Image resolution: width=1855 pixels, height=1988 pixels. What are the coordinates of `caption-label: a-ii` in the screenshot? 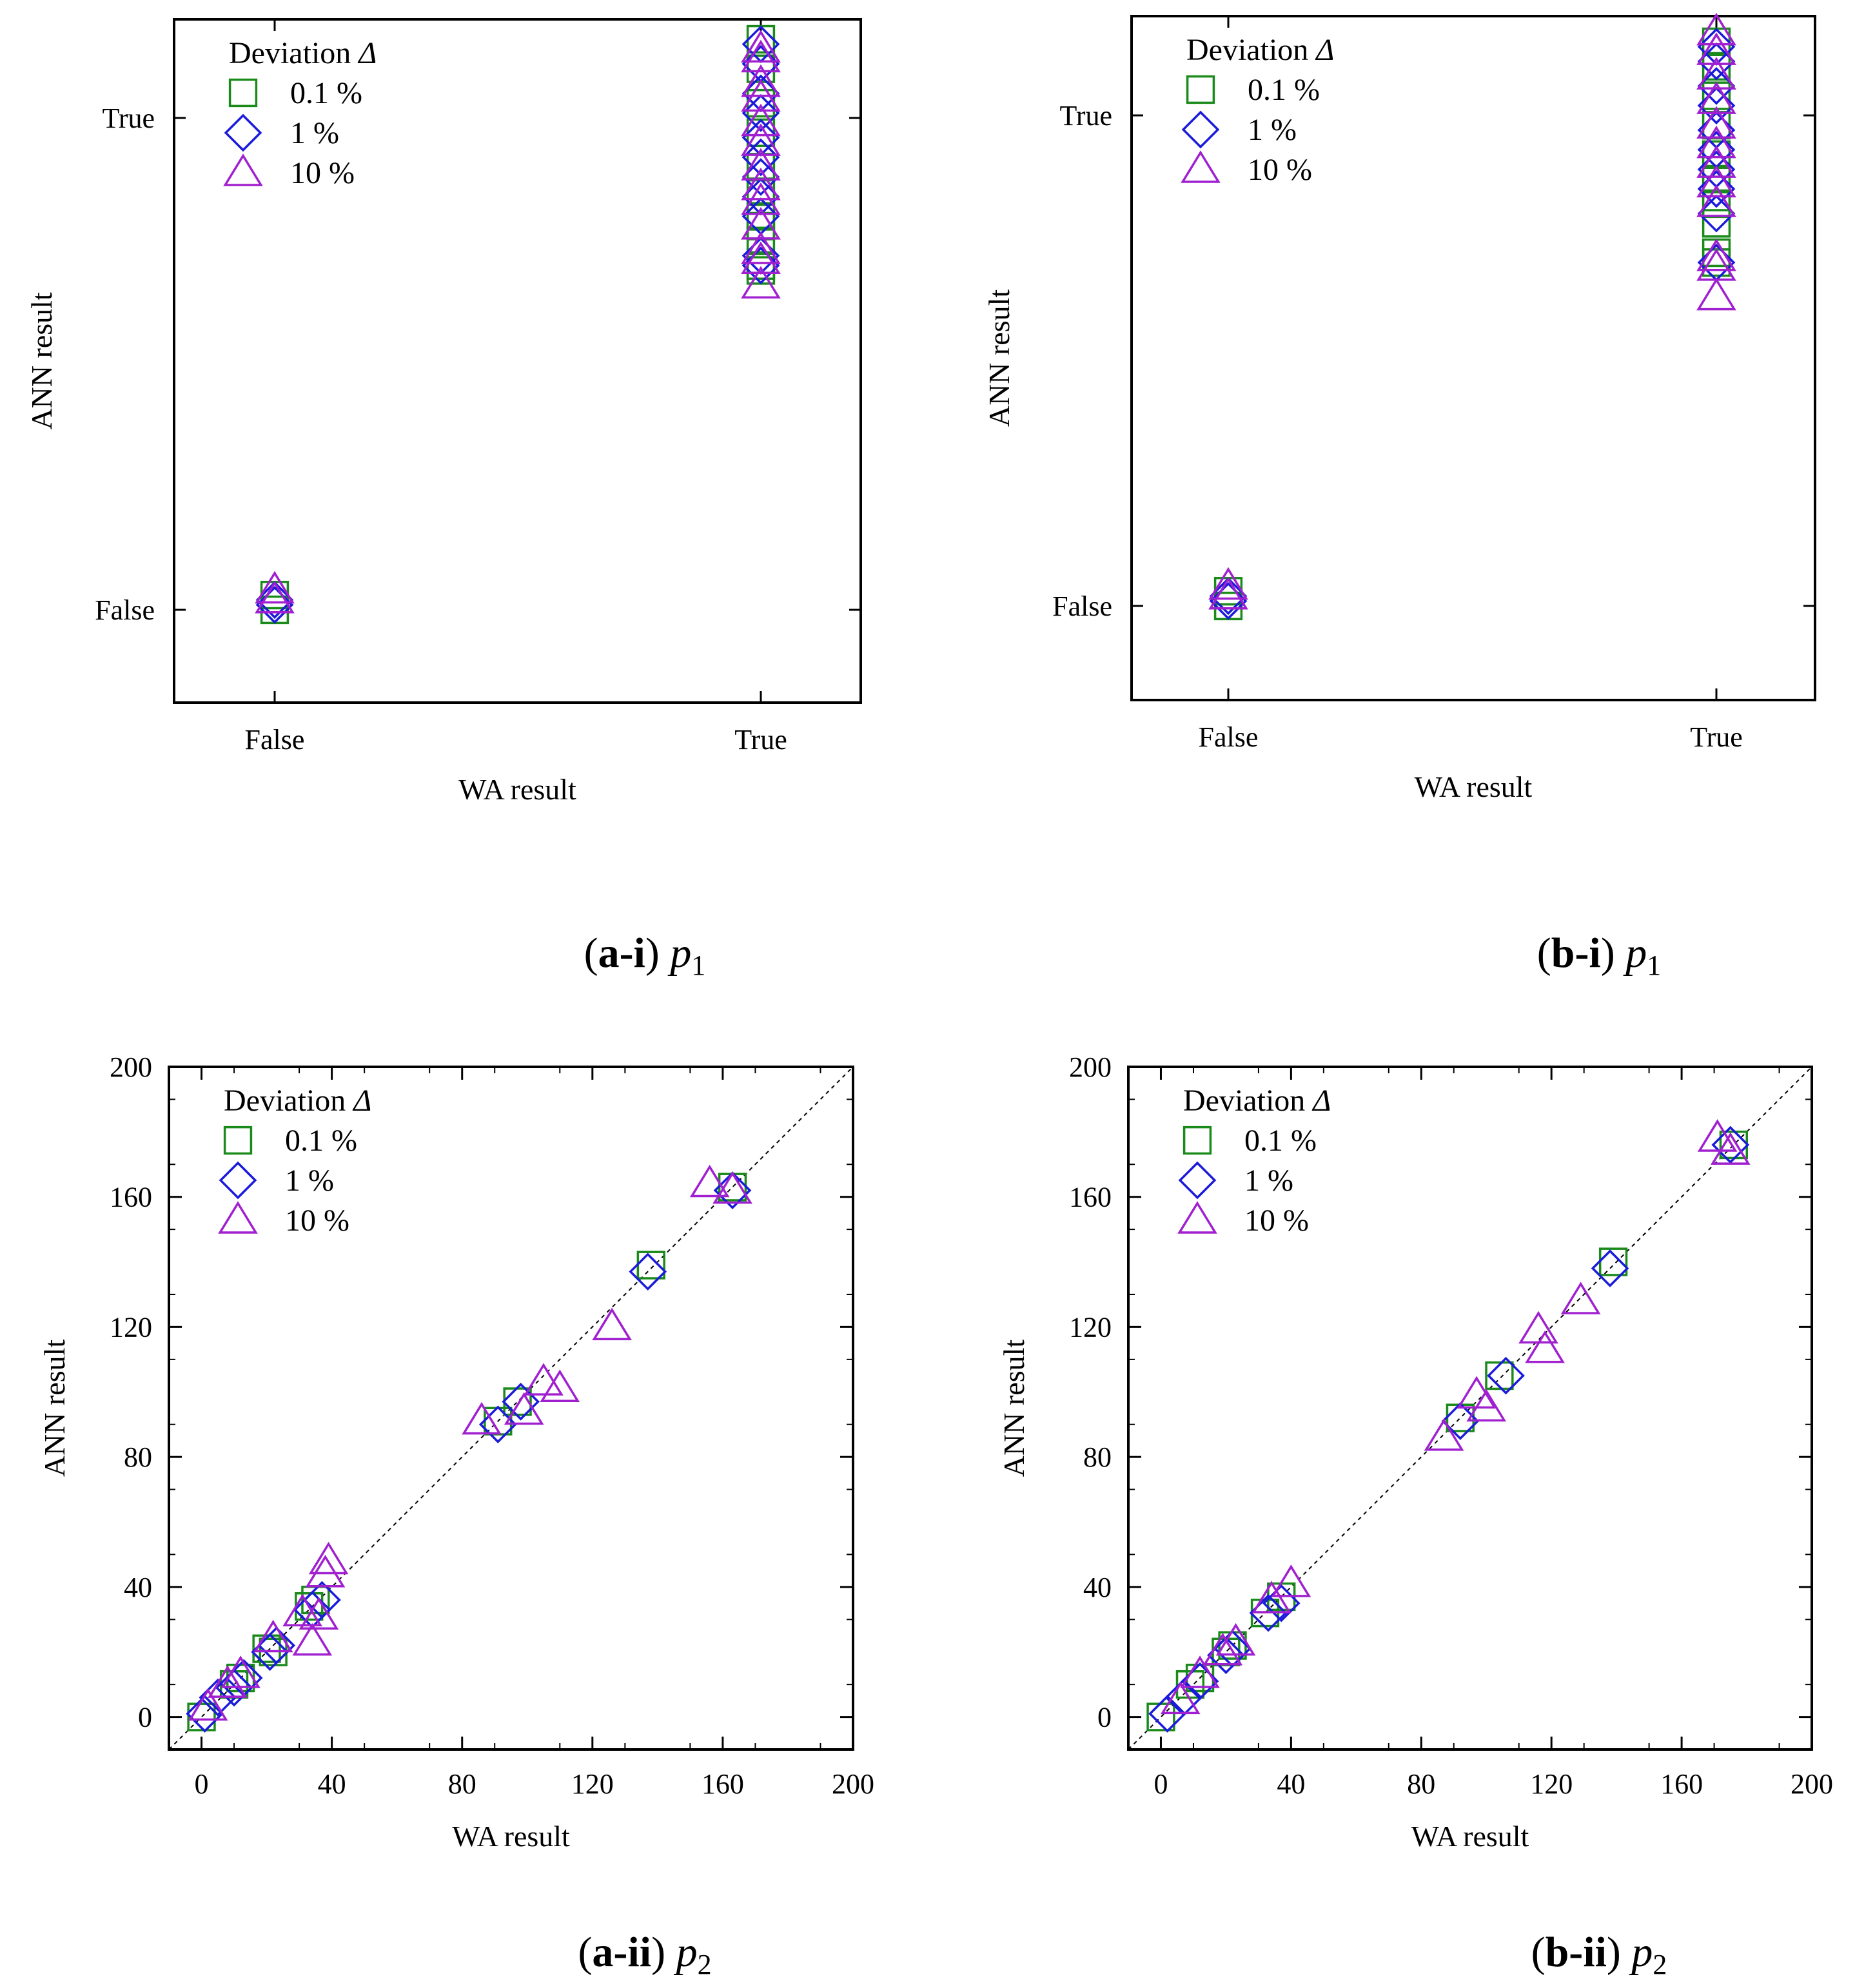 It's located at (621, 1953).